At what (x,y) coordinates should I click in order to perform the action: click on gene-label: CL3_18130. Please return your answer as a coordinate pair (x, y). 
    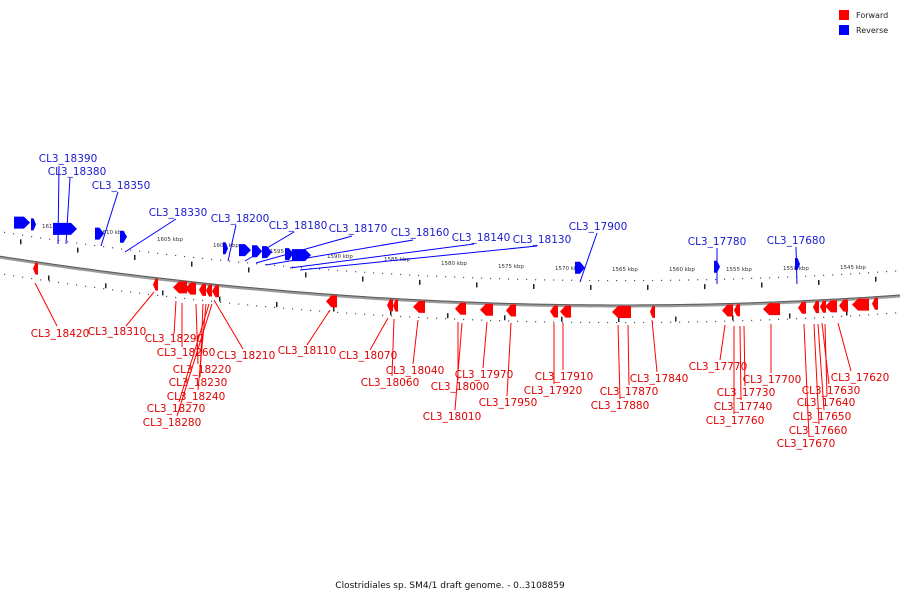
    Looking at the image, I should click on (542, 240).